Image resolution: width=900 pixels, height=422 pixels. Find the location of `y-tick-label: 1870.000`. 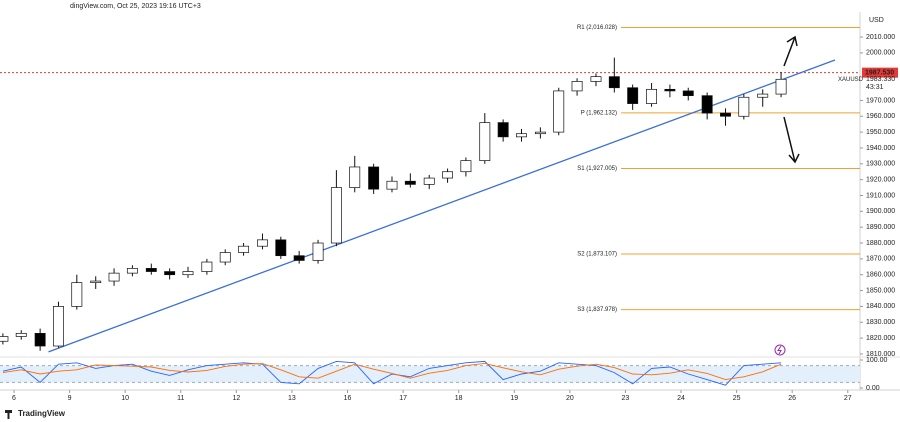

y-tick-label: 1870.000 is located at coordinates (880, 259).